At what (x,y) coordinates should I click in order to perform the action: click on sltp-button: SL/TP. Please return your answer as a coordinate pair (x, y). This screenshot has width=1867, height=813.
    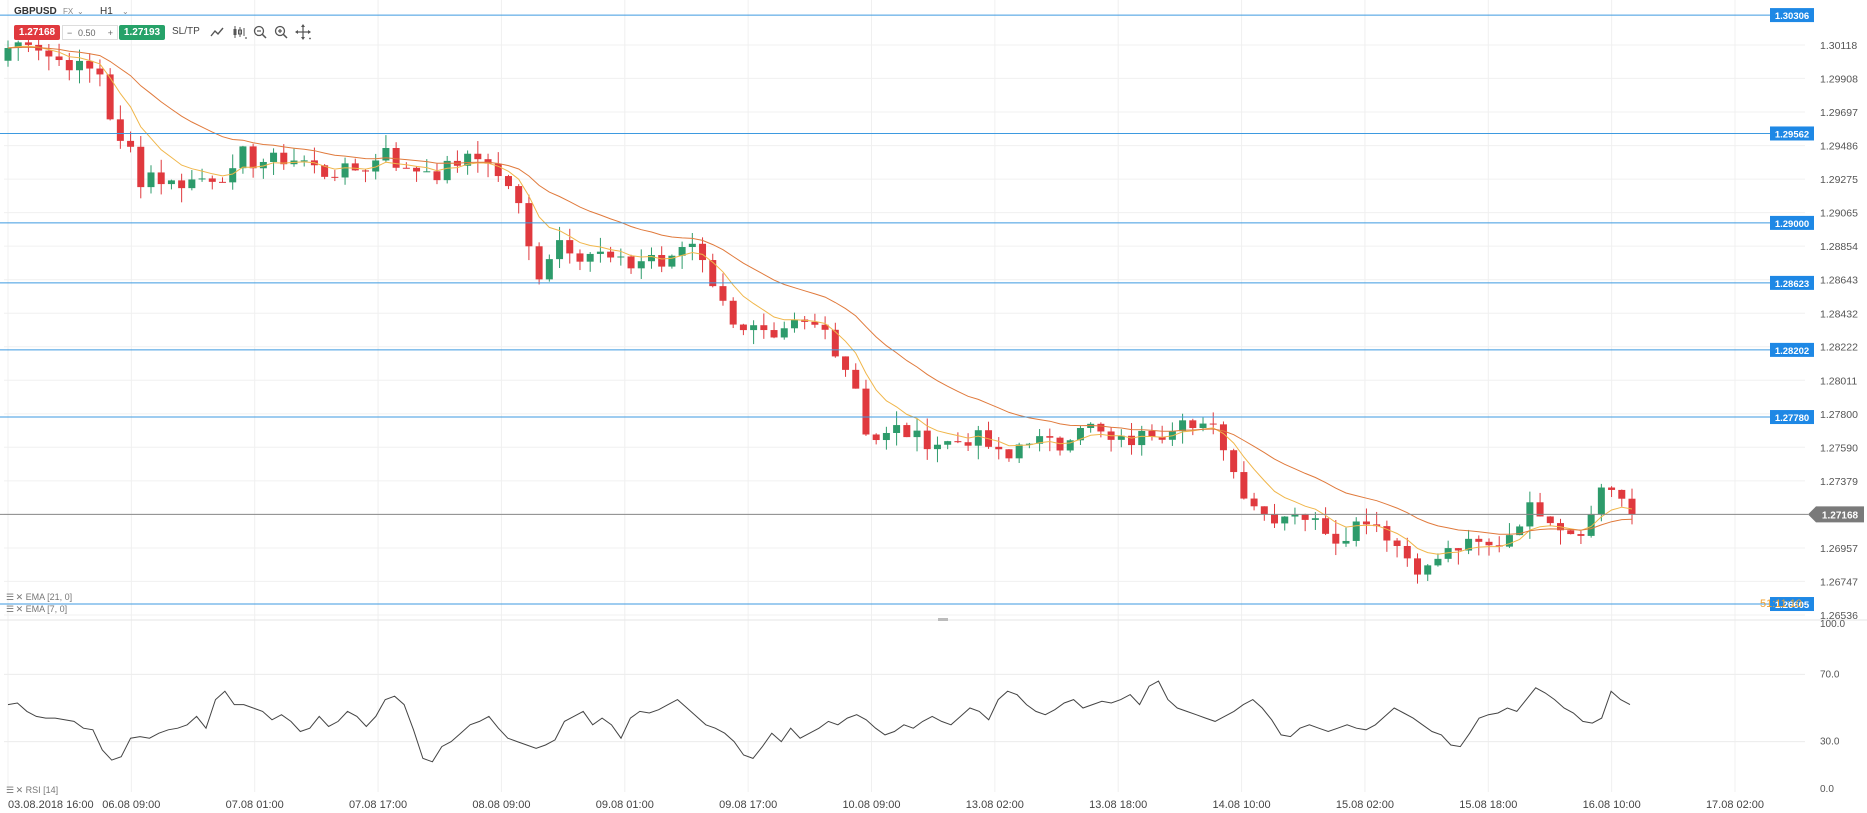
    Looking at the image, I should click on (186, 31).